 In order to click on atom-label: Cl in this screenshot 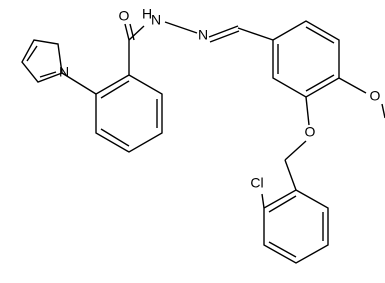, I will do `click(256, 183)`.